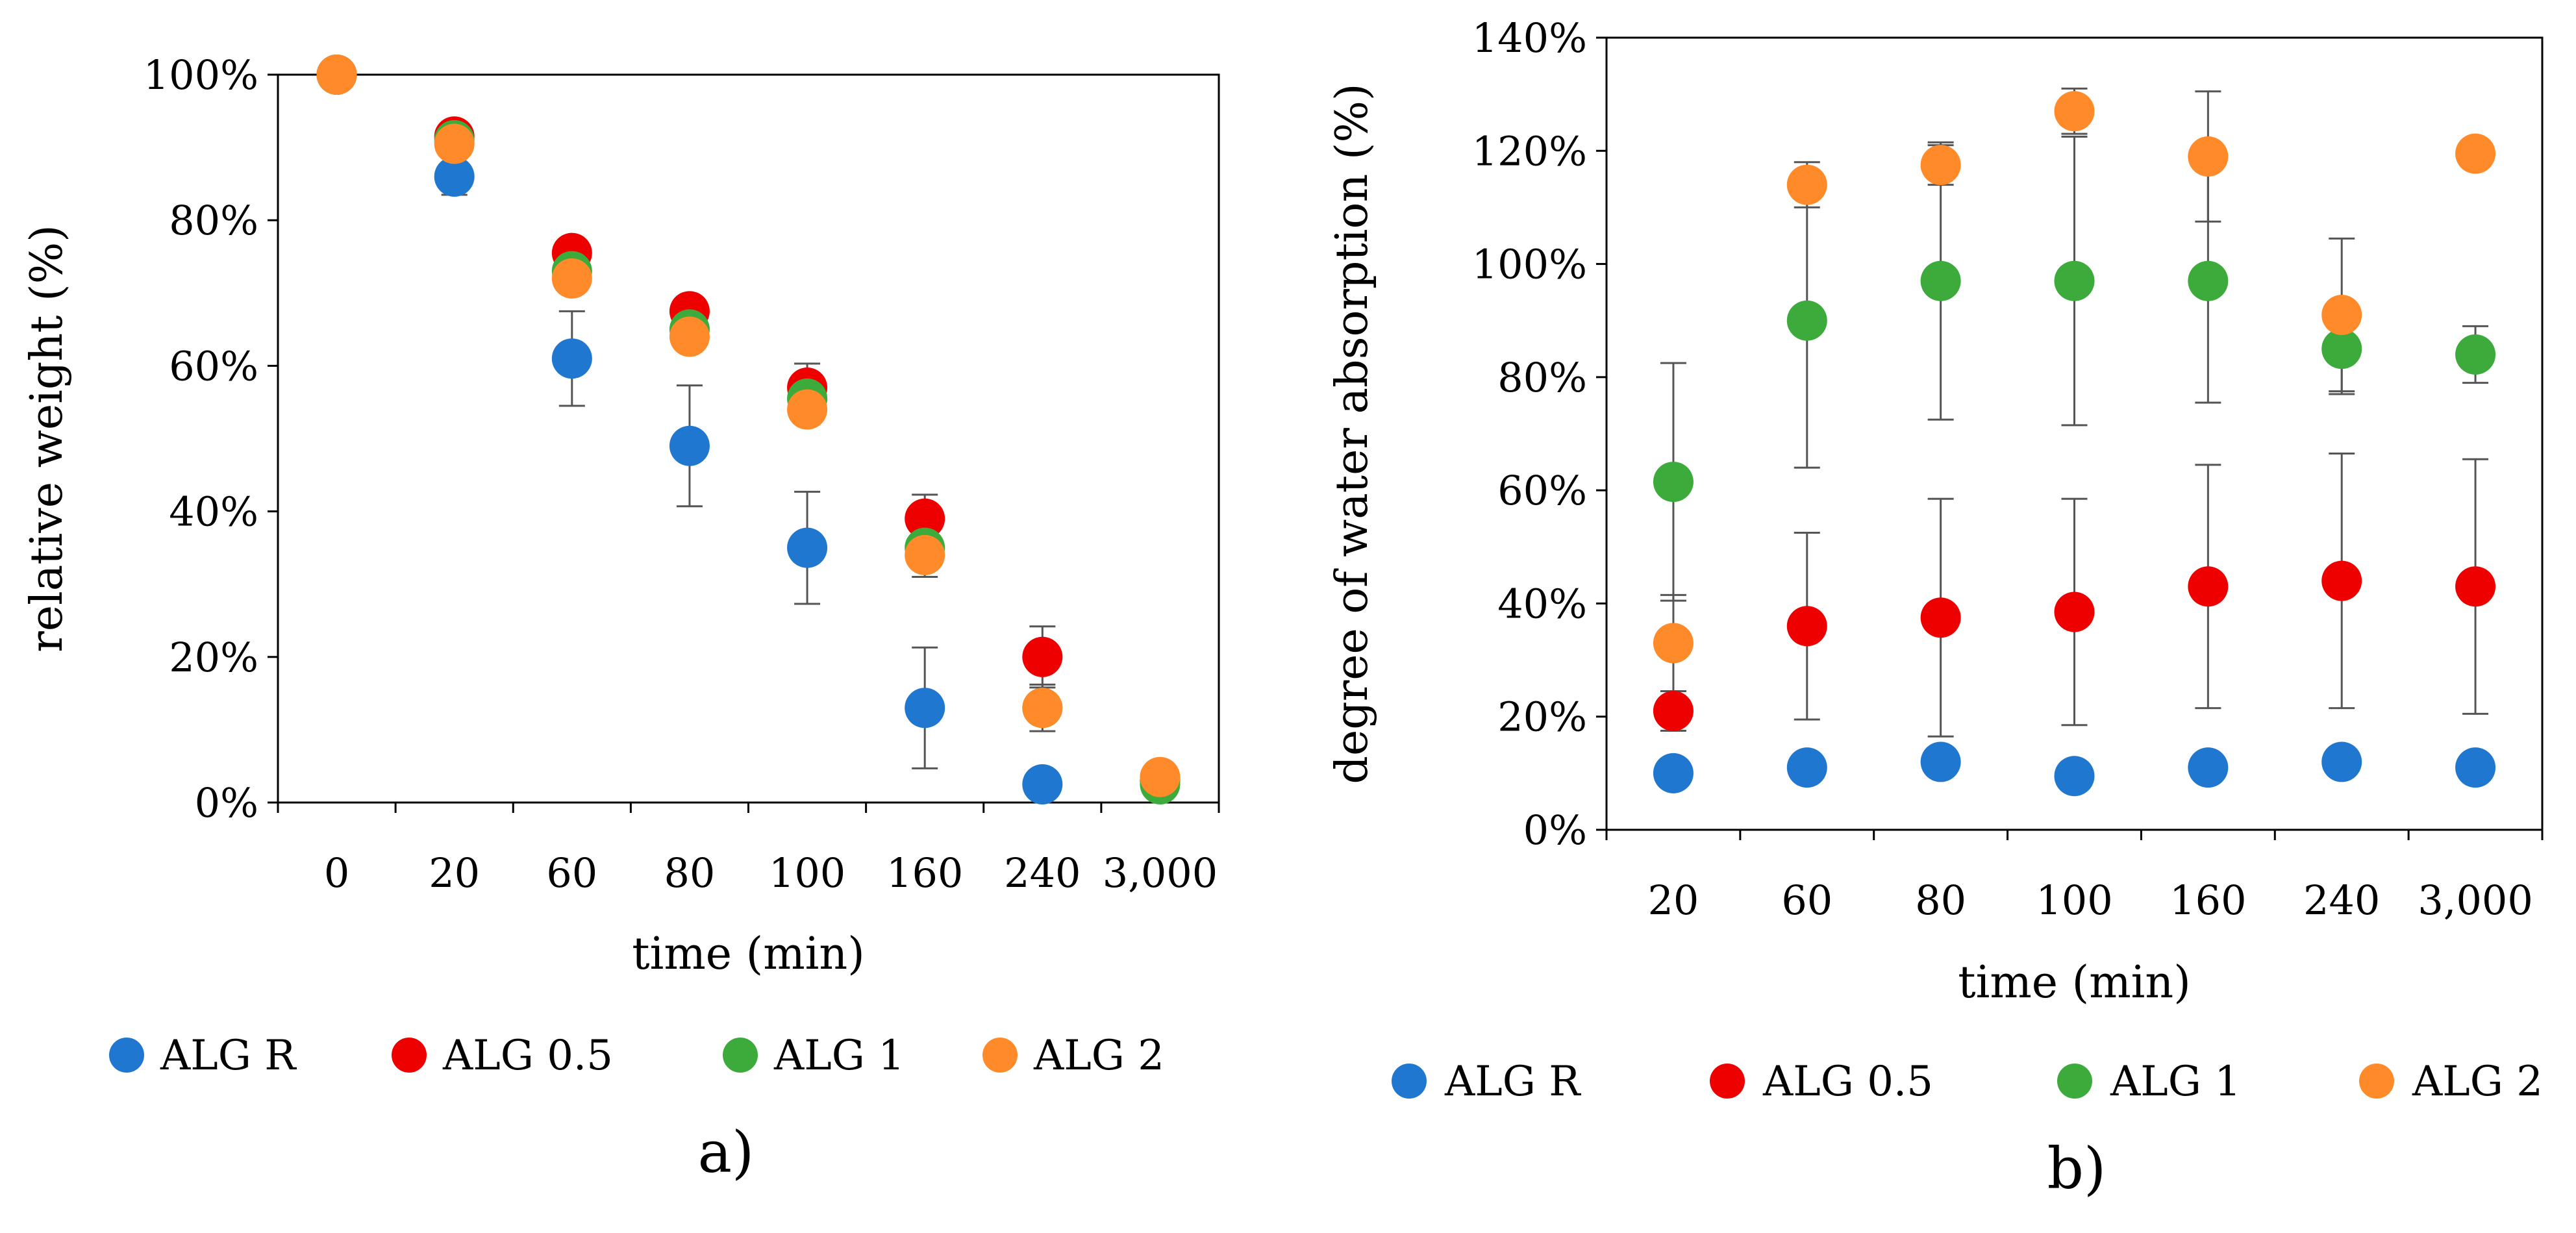 The image size is (2576, 1233). I want to click on y-tick-label: 120%, so click(1529, 151).